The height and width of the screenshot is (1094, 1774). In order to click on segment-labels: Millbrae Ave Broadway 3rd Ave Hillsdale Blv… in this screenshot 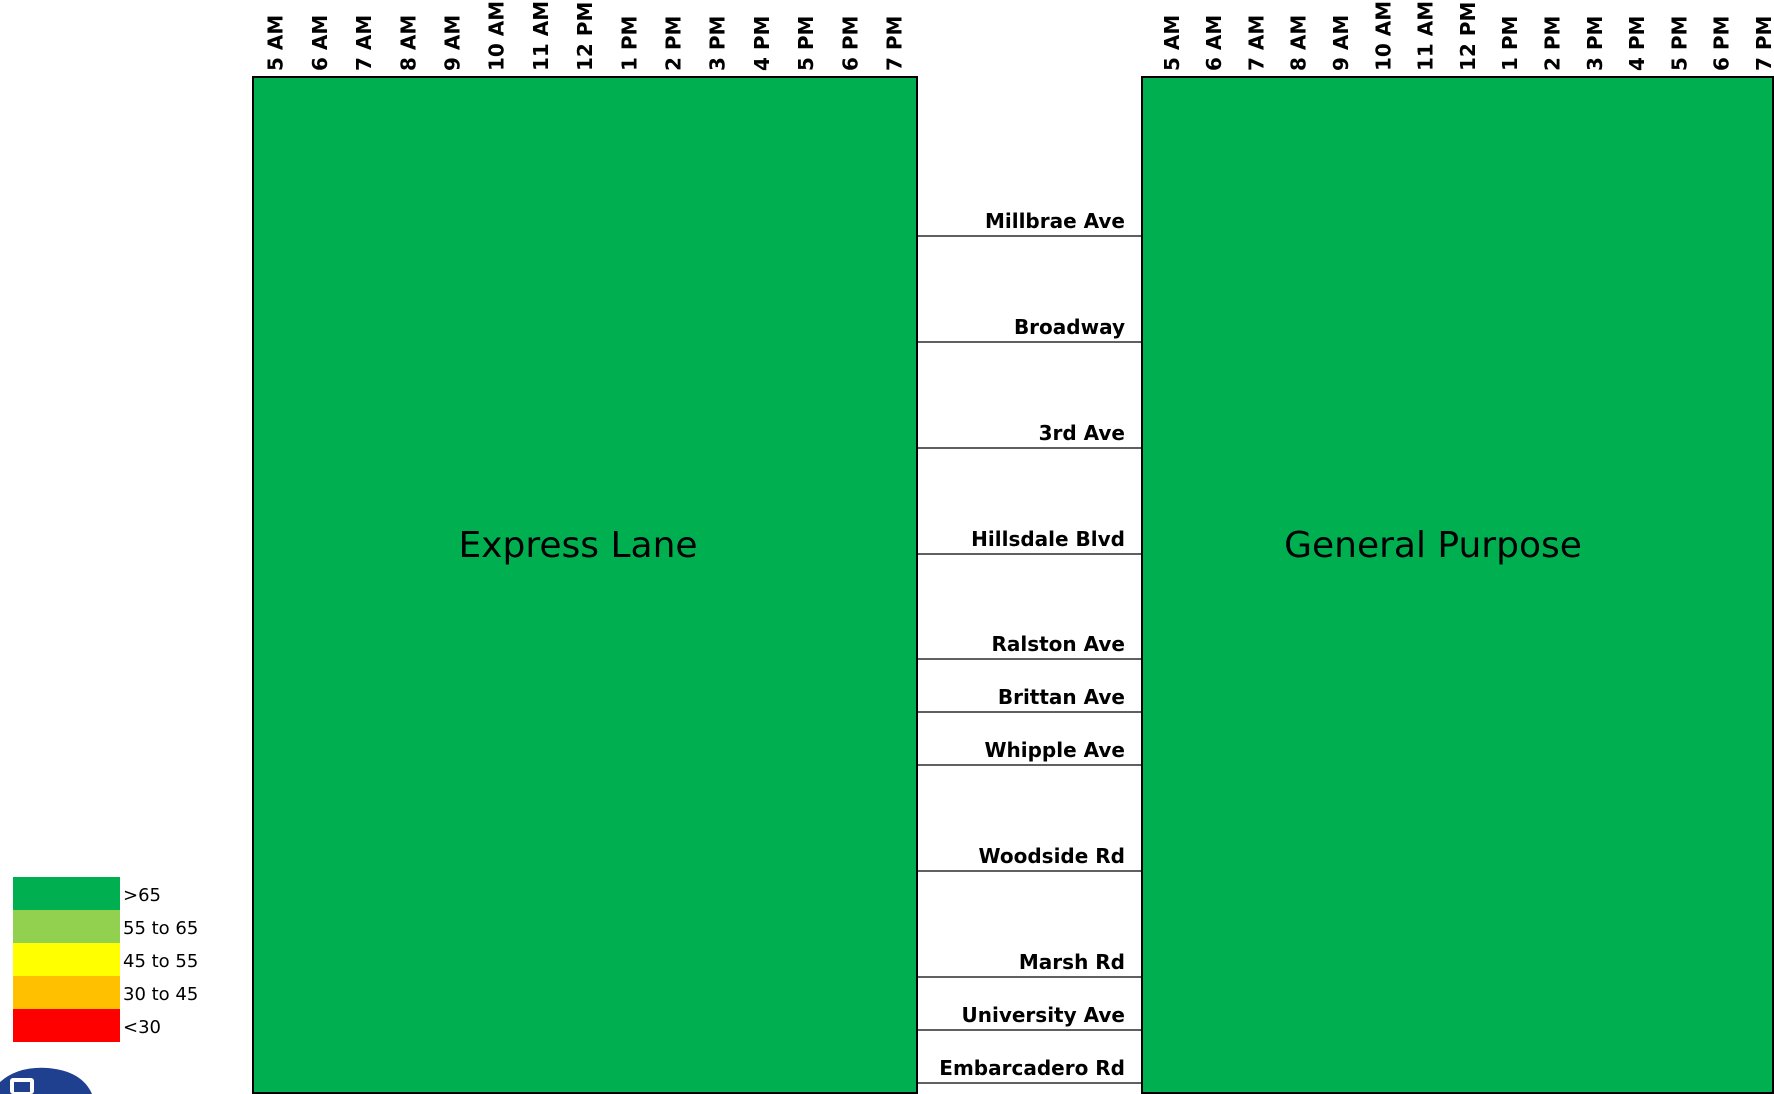, I will do `click(1029, 646)`.